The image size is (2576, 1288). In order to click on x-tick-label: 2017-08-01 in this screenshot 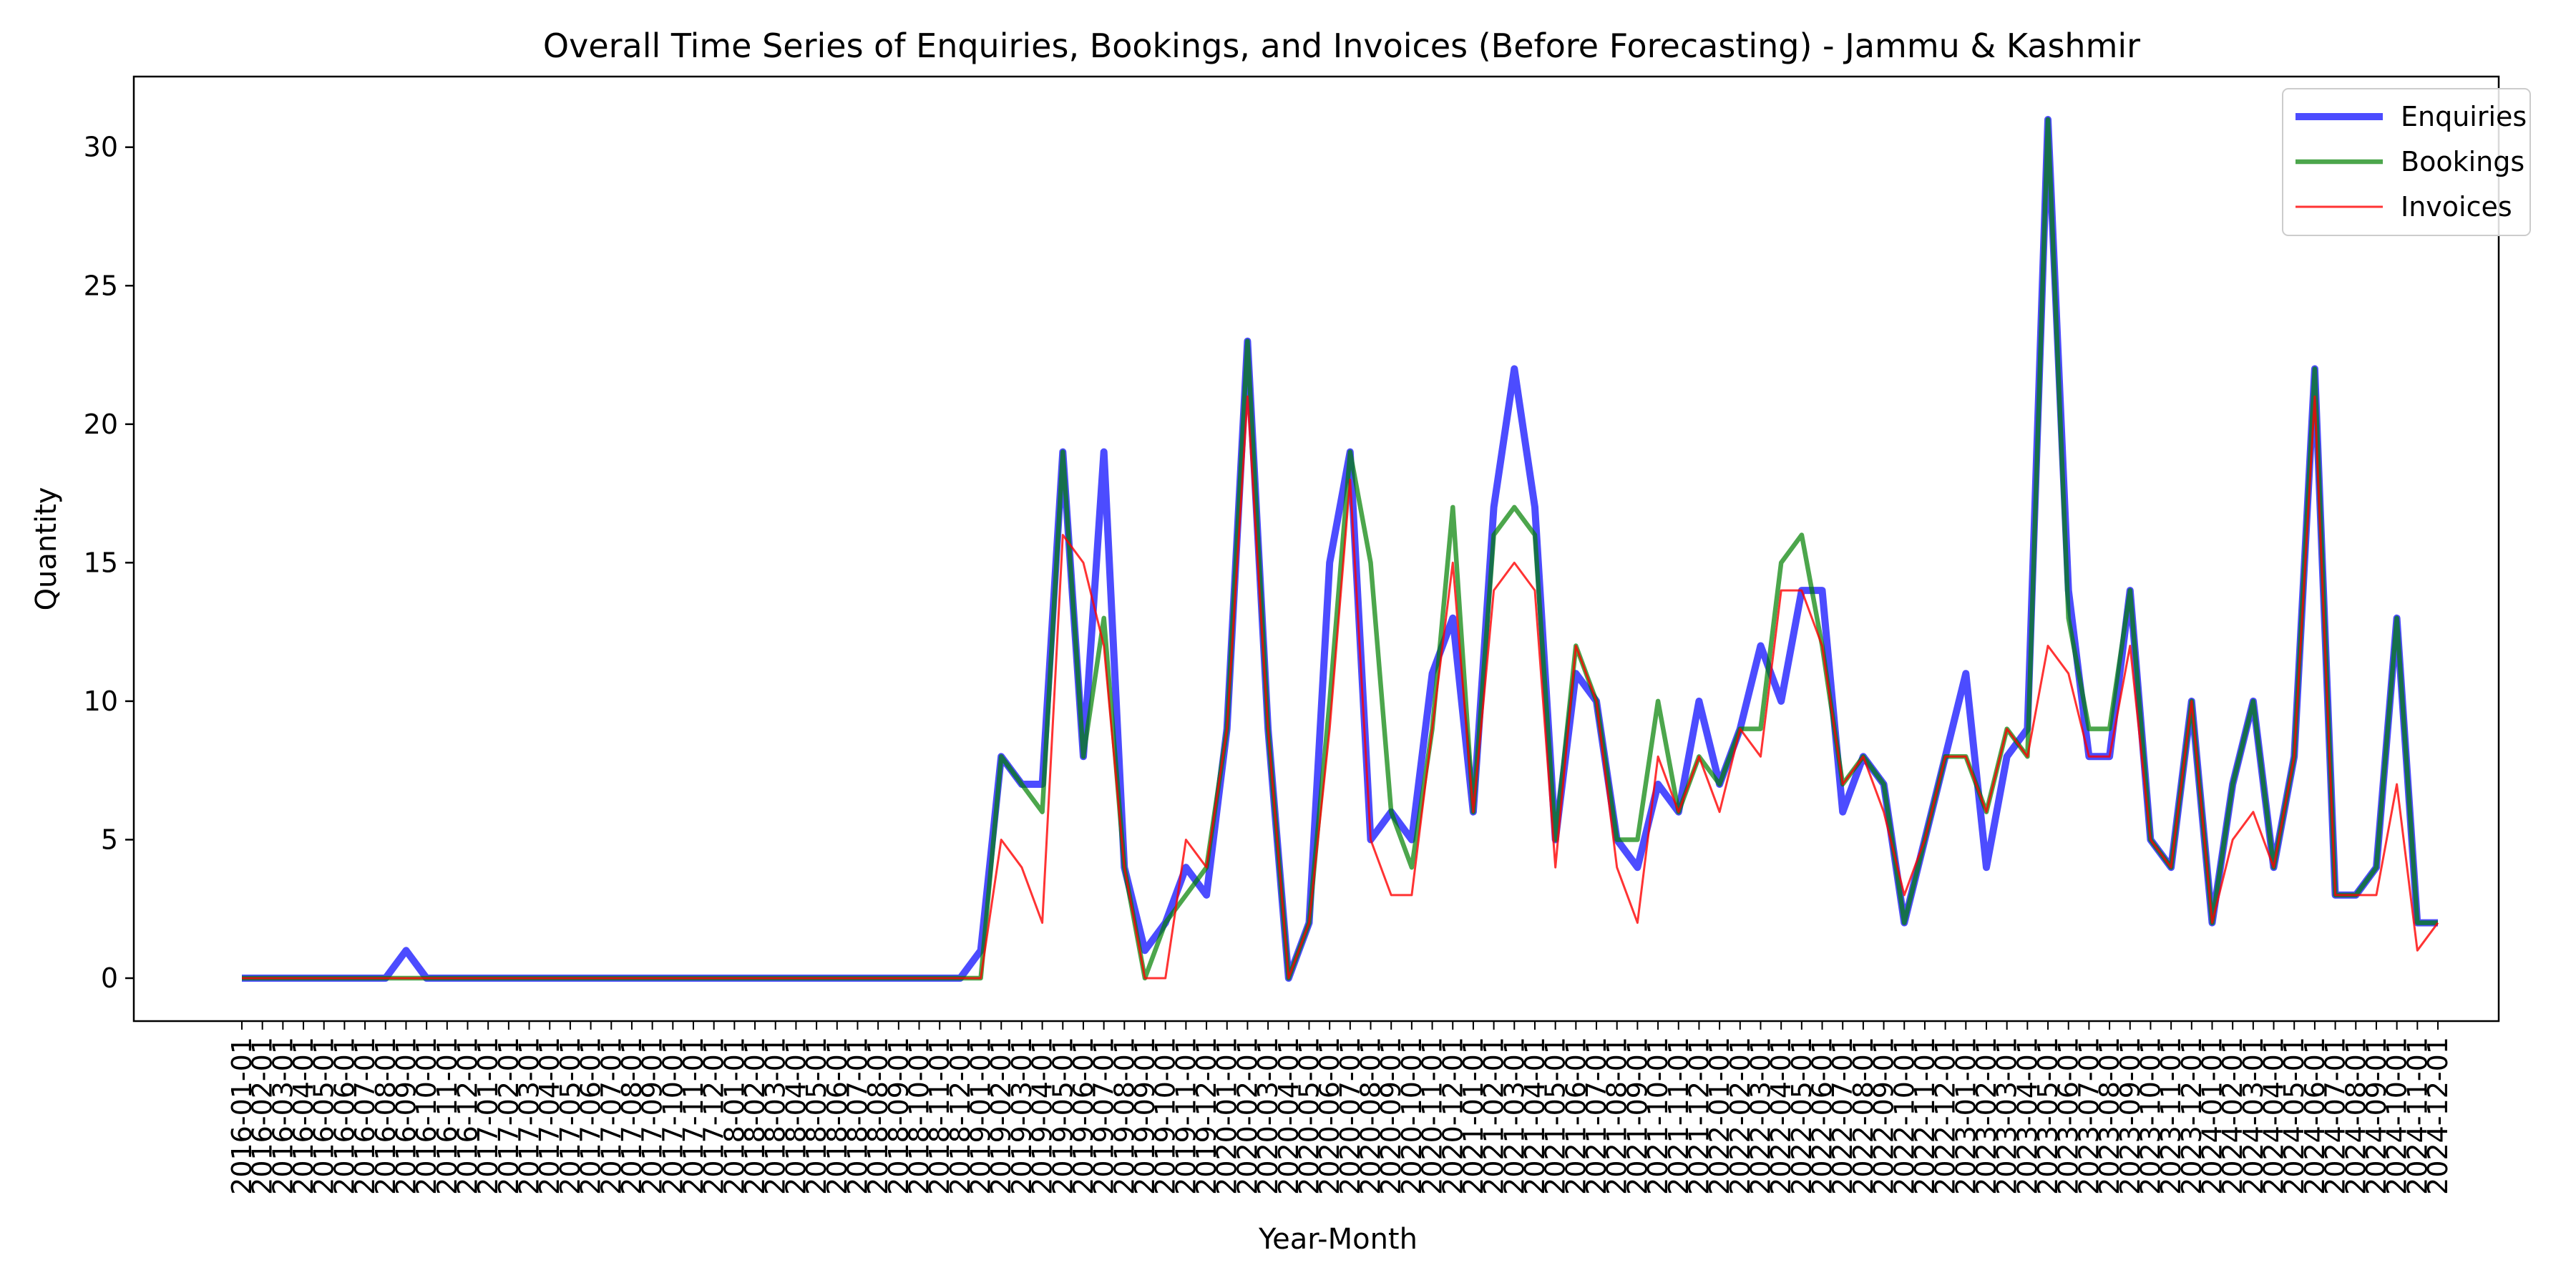, I will do `click(632, 1116)`.